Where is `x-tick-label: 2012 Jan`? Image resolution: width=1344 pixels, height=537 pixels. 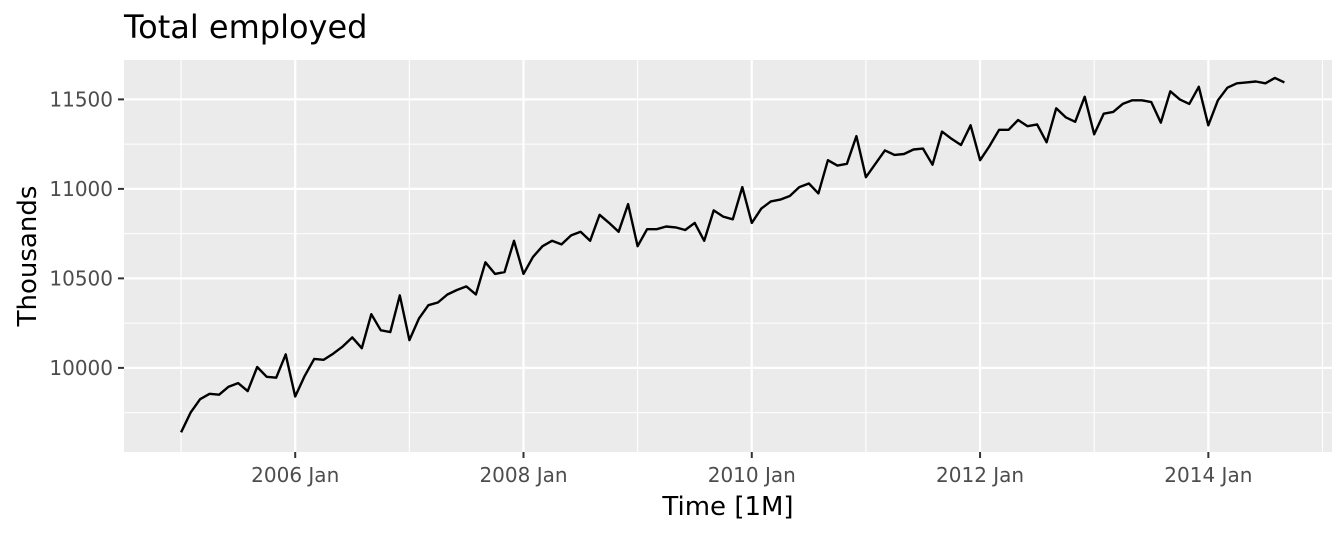 x-tick-label: 2012 Jan is located at coordinates (980, 475).